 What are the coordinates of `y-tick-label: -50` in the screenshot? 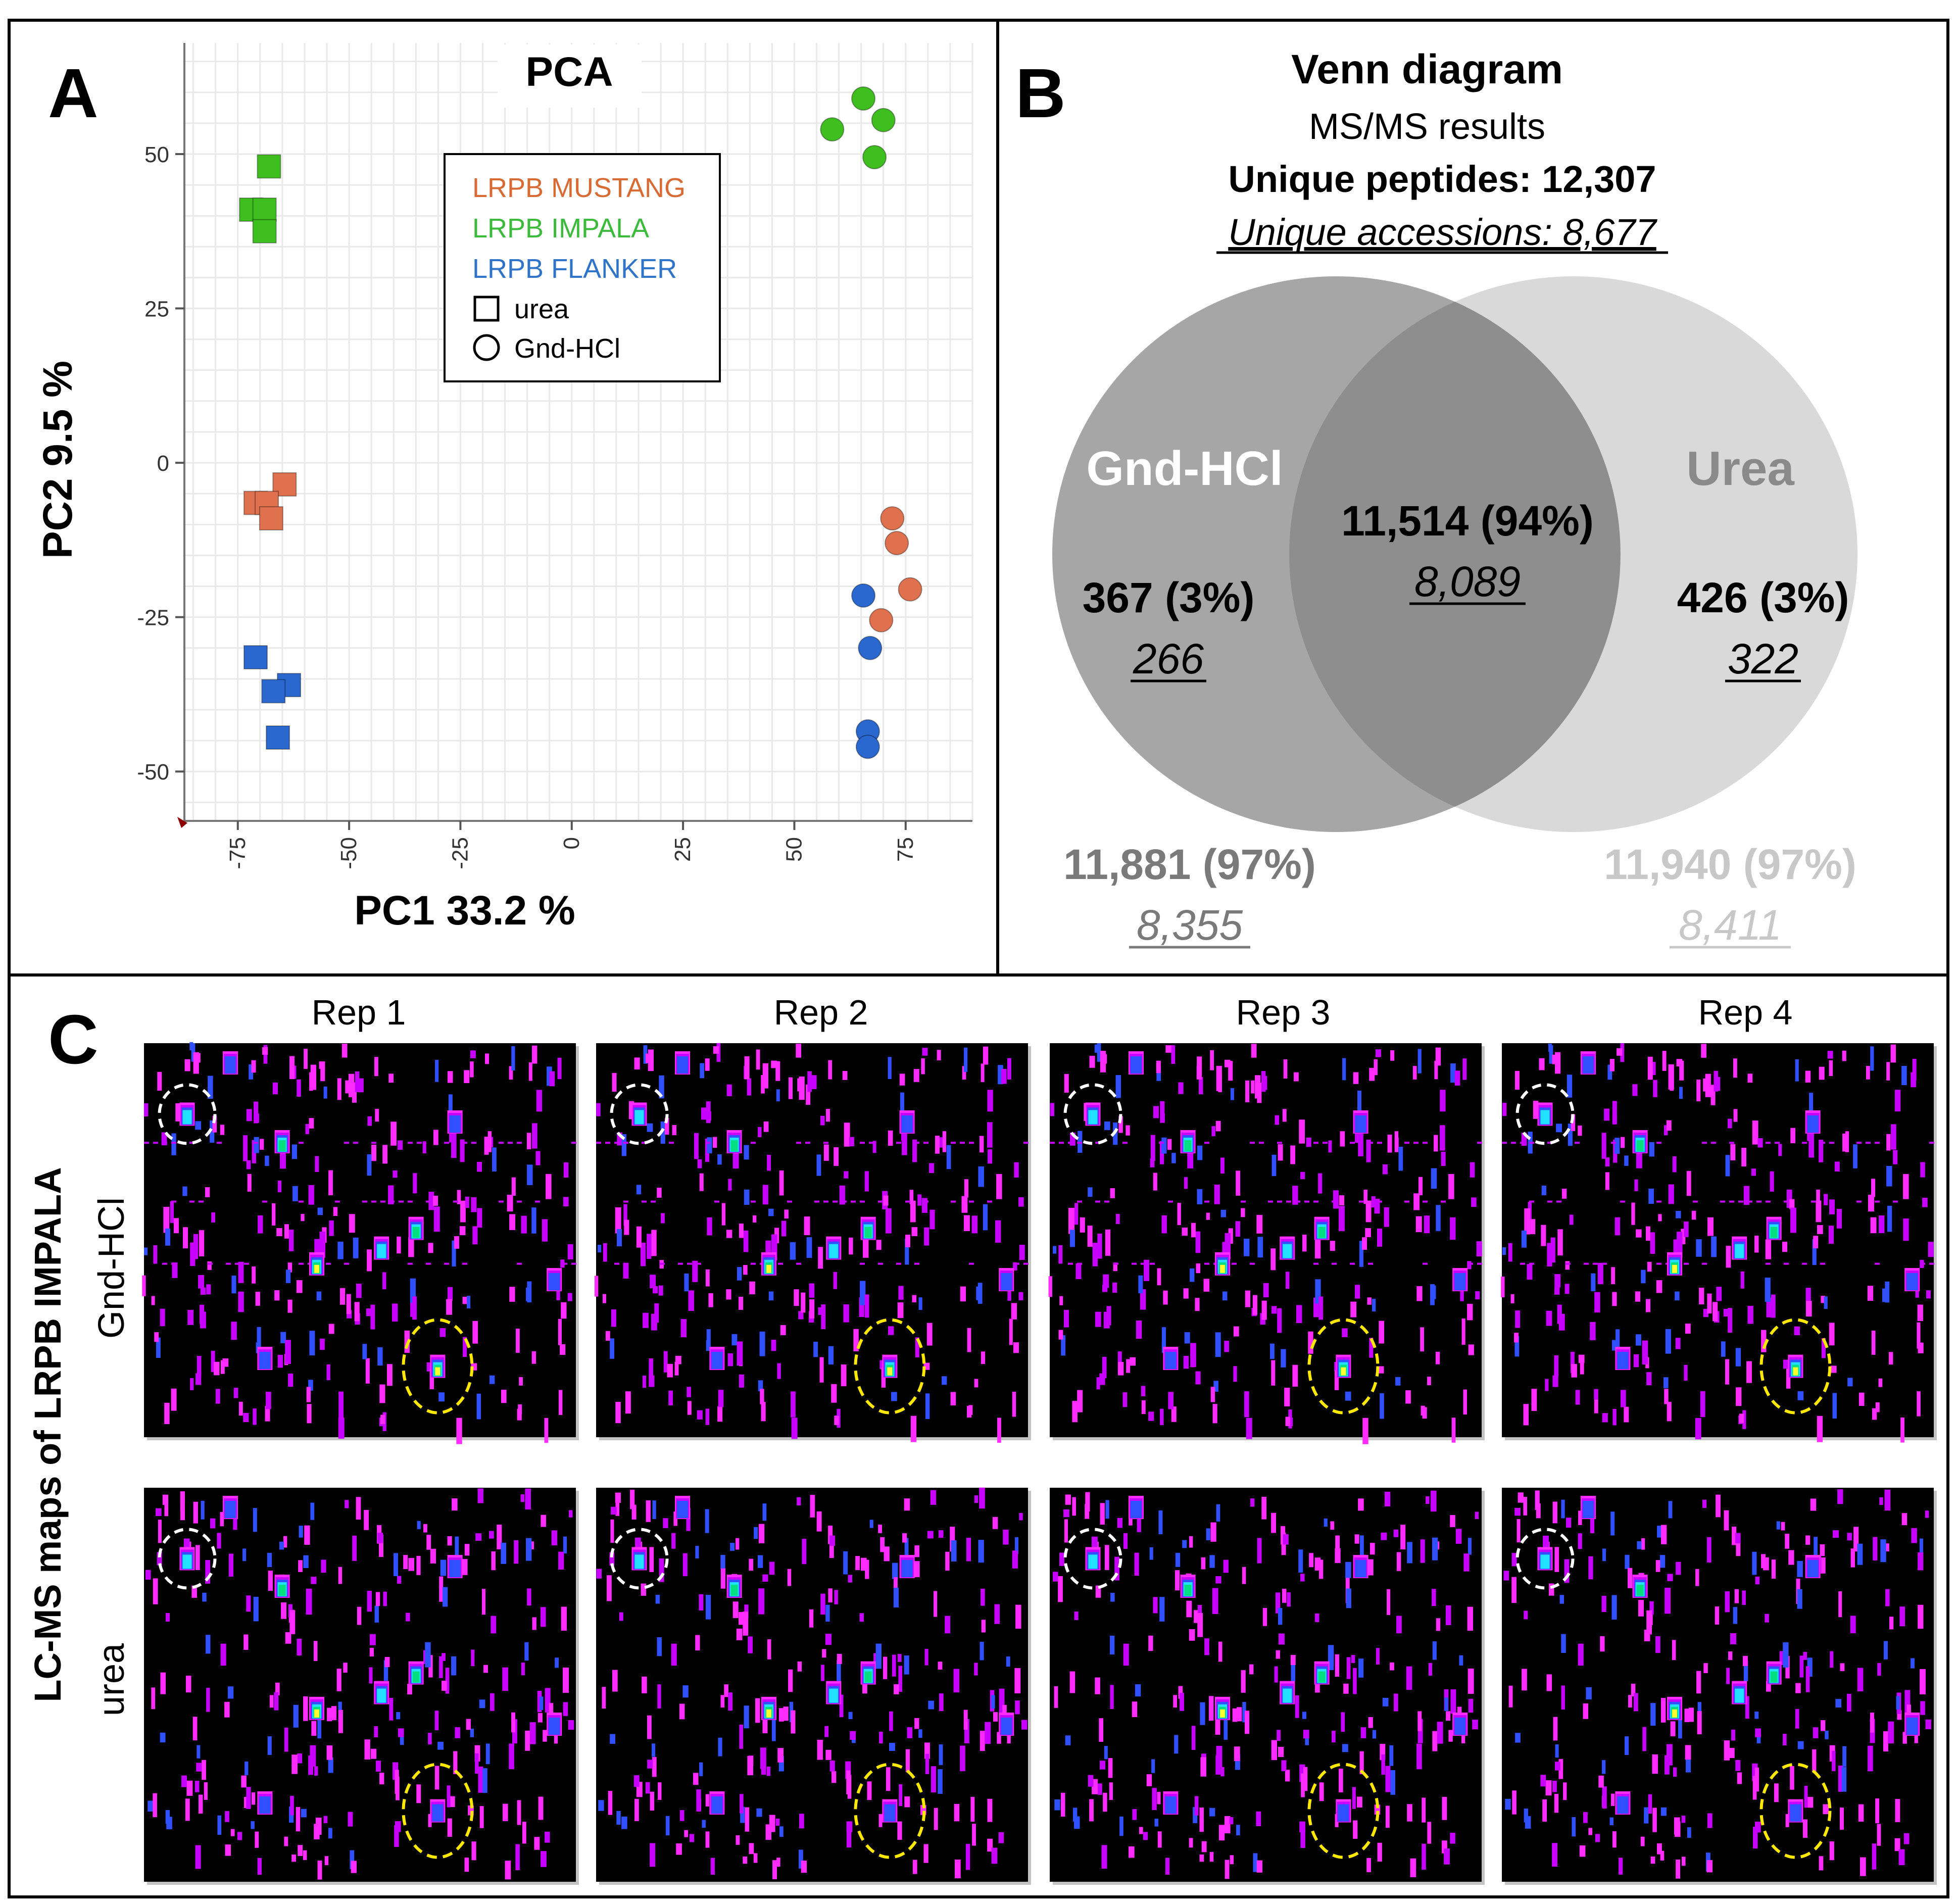 It's located at (153, 773).